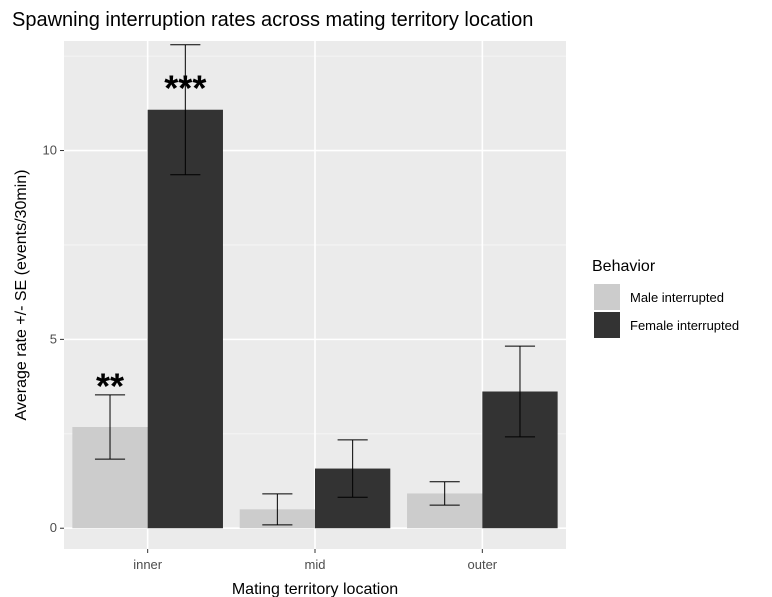 Image resolution: width=772 pixels, height=597 pixels. Describe the element at coordinates (684, 325) in the screenshot. I see `legend-label-female: Female interrupted` at that location.